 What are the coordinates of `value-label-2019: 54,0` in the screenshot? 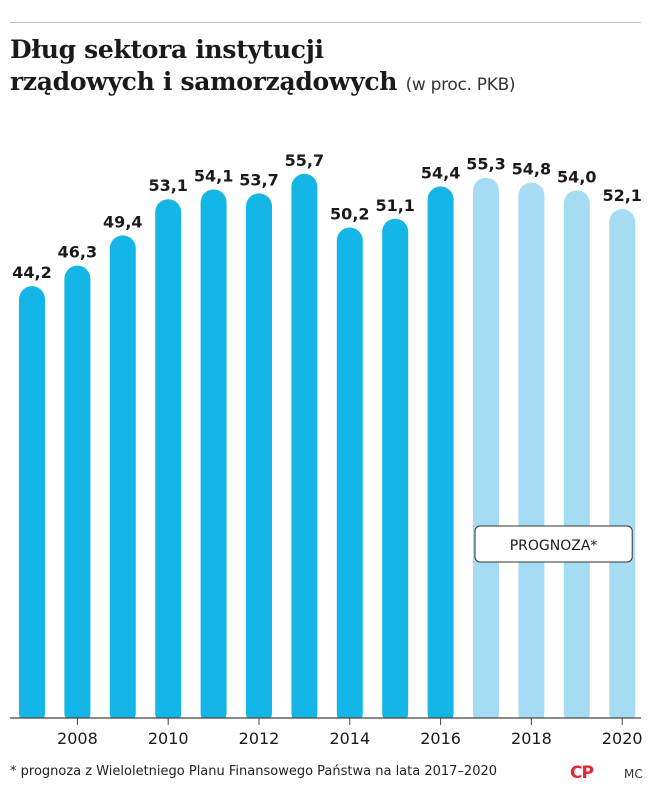 It's located at (576, 176).